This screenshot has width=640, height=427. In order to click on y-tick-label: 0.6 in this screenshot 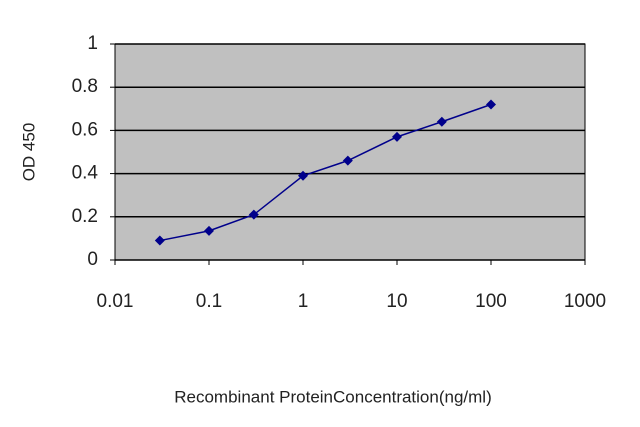, I will do `click(85, 129)`.